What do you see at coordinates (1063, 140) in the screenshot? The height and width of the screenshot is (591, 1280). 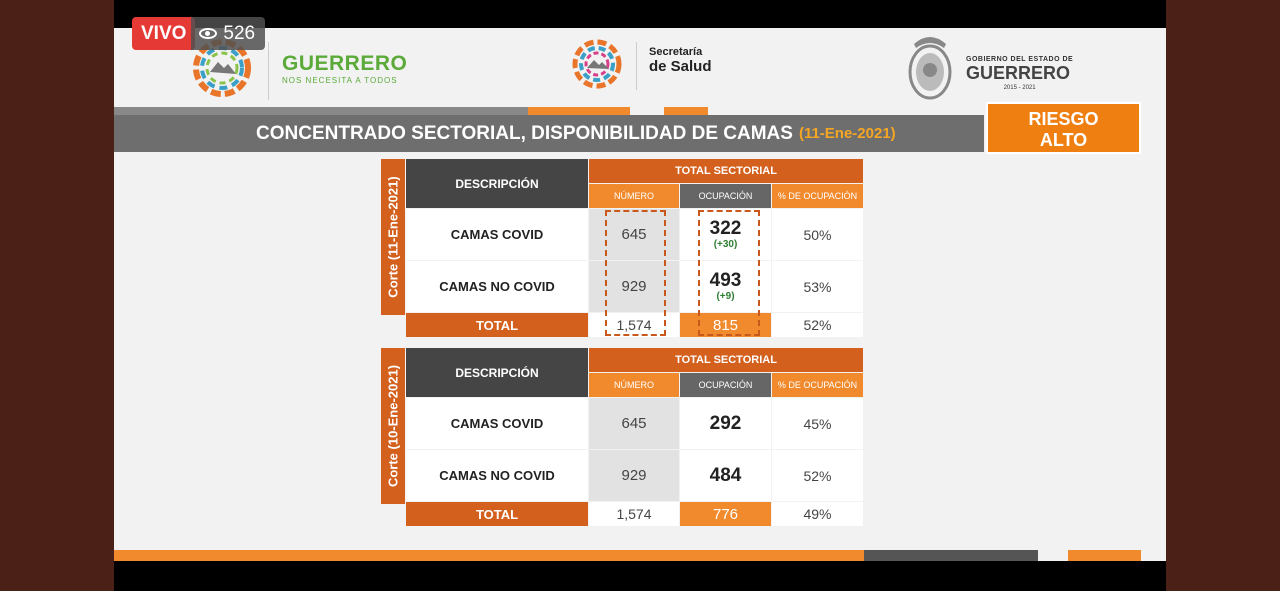 I see `risk-line2: ALTO` at bounding box center [1063, 140].